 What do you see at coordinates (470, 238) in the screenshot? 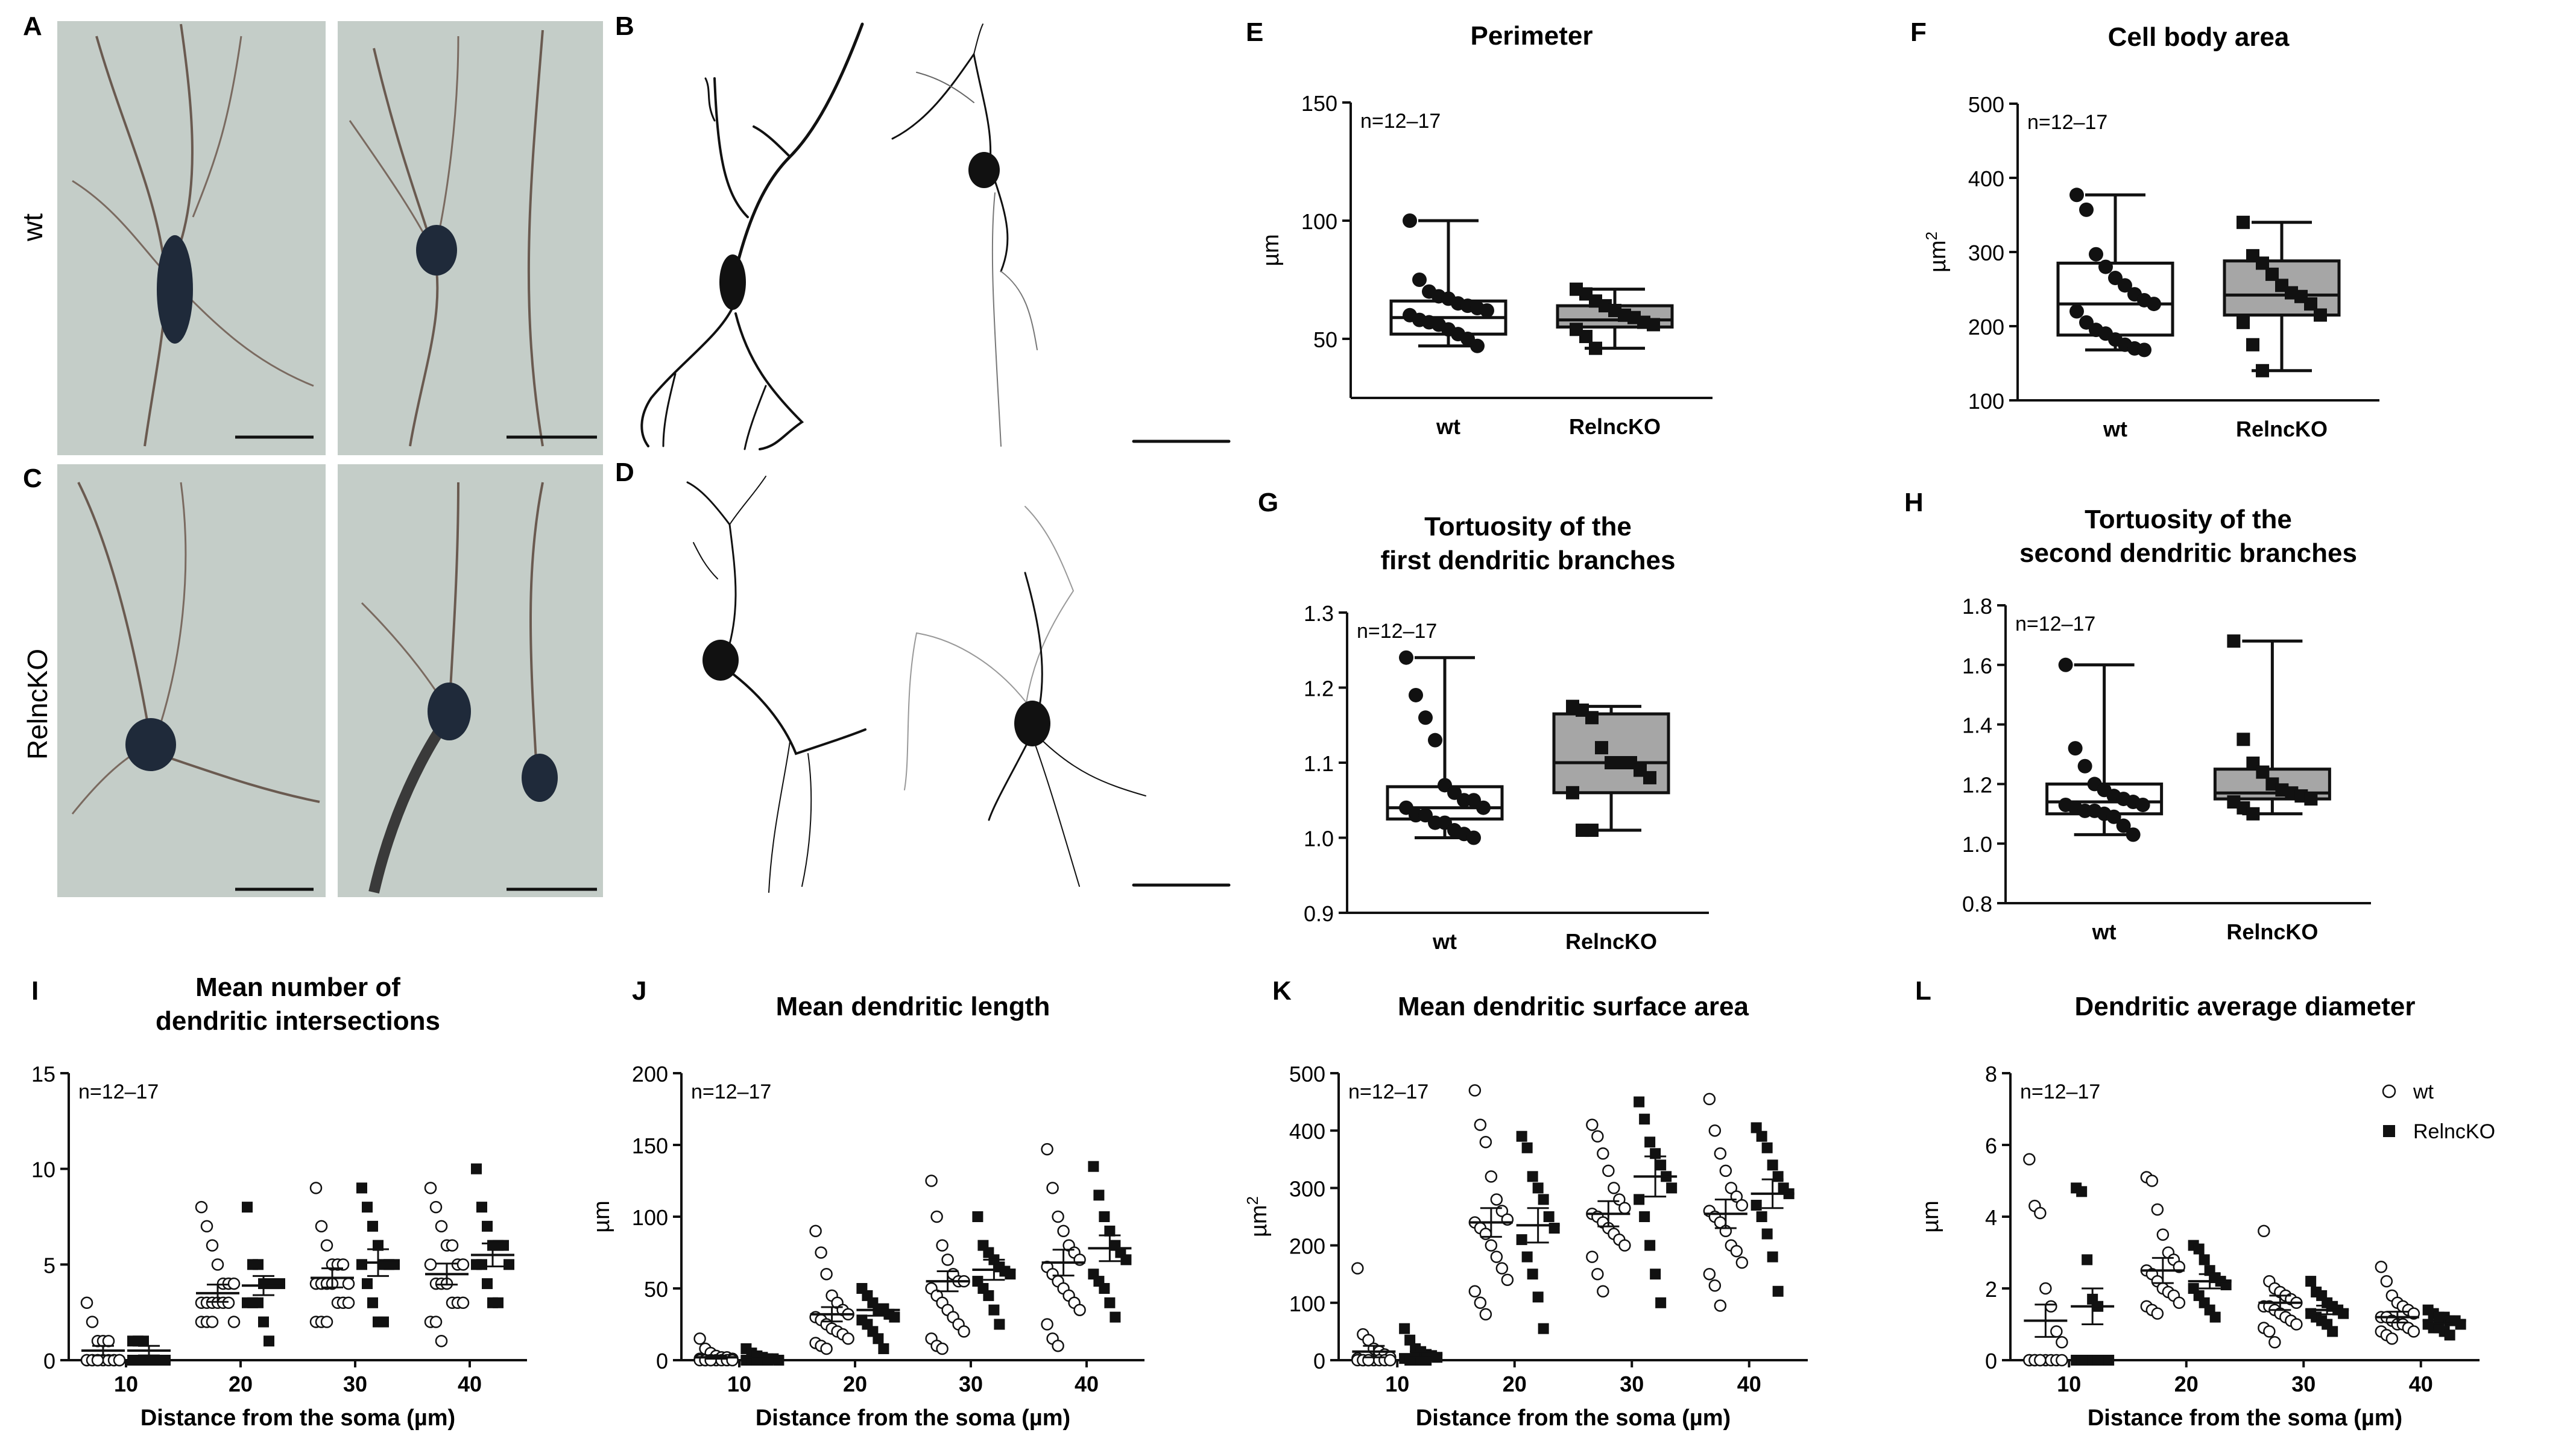
I see `micrograph-a-right` at bounding box center [470, 238].